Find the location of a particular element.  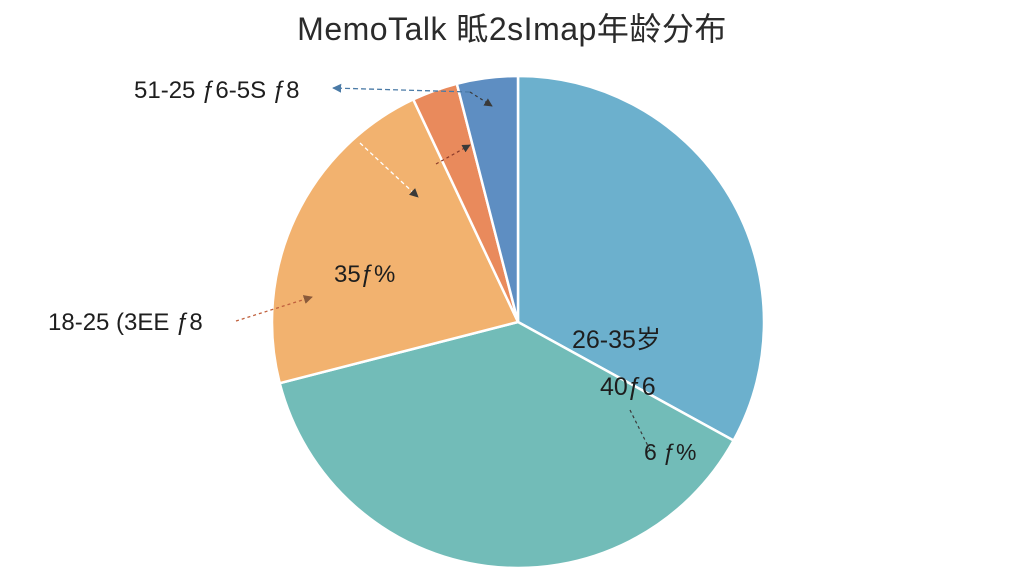

leader-line-51-25-inner is located at coordinates (481, 99).